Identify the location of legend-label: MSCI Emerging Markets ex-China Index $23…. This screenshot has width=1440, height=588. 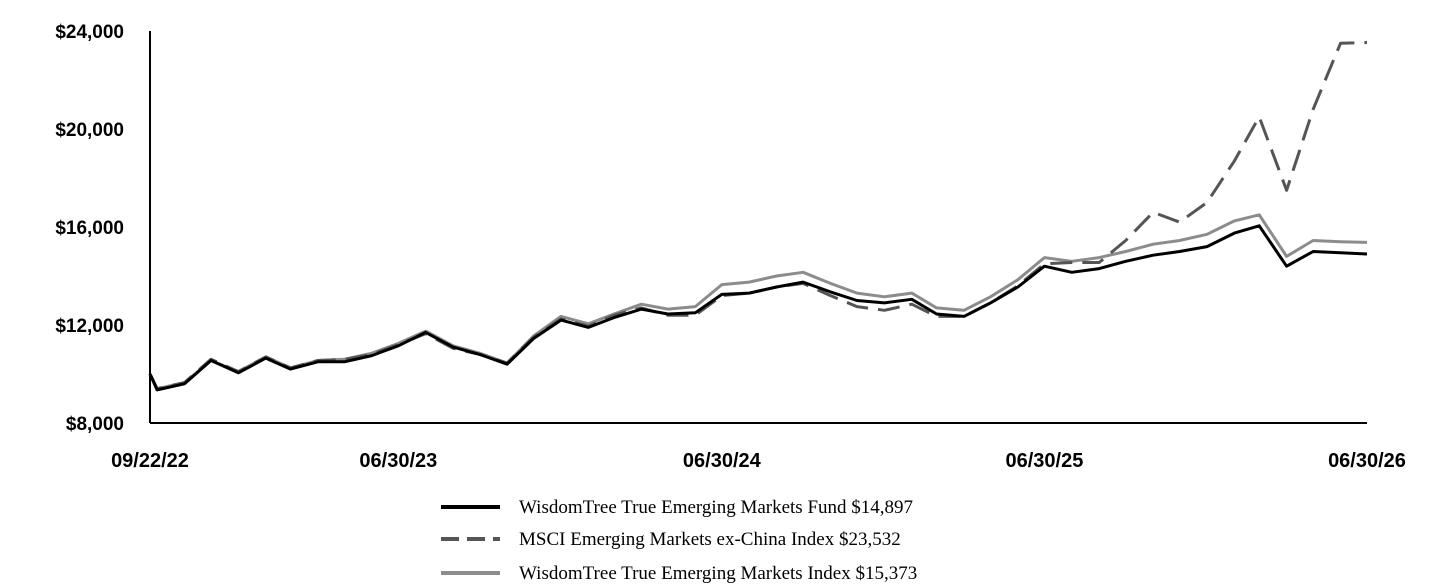
(710, 539).